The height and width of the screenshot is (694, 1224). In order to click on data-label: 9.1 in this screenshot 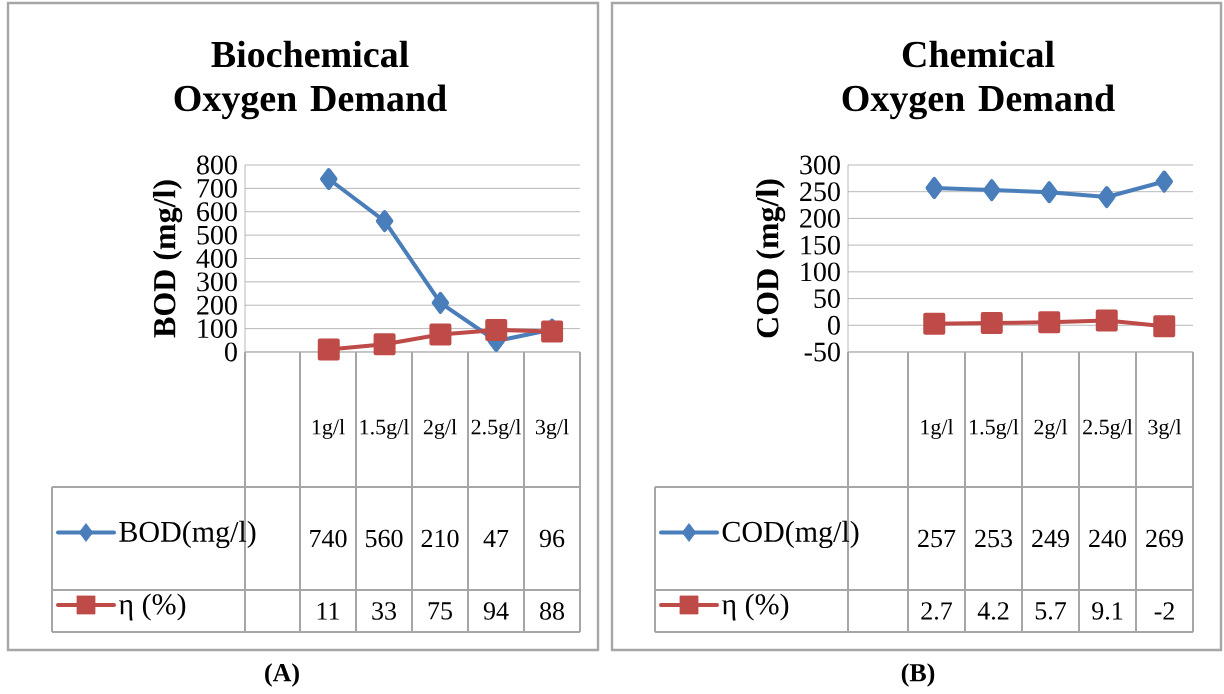, I will do `click(1107, 611)`.